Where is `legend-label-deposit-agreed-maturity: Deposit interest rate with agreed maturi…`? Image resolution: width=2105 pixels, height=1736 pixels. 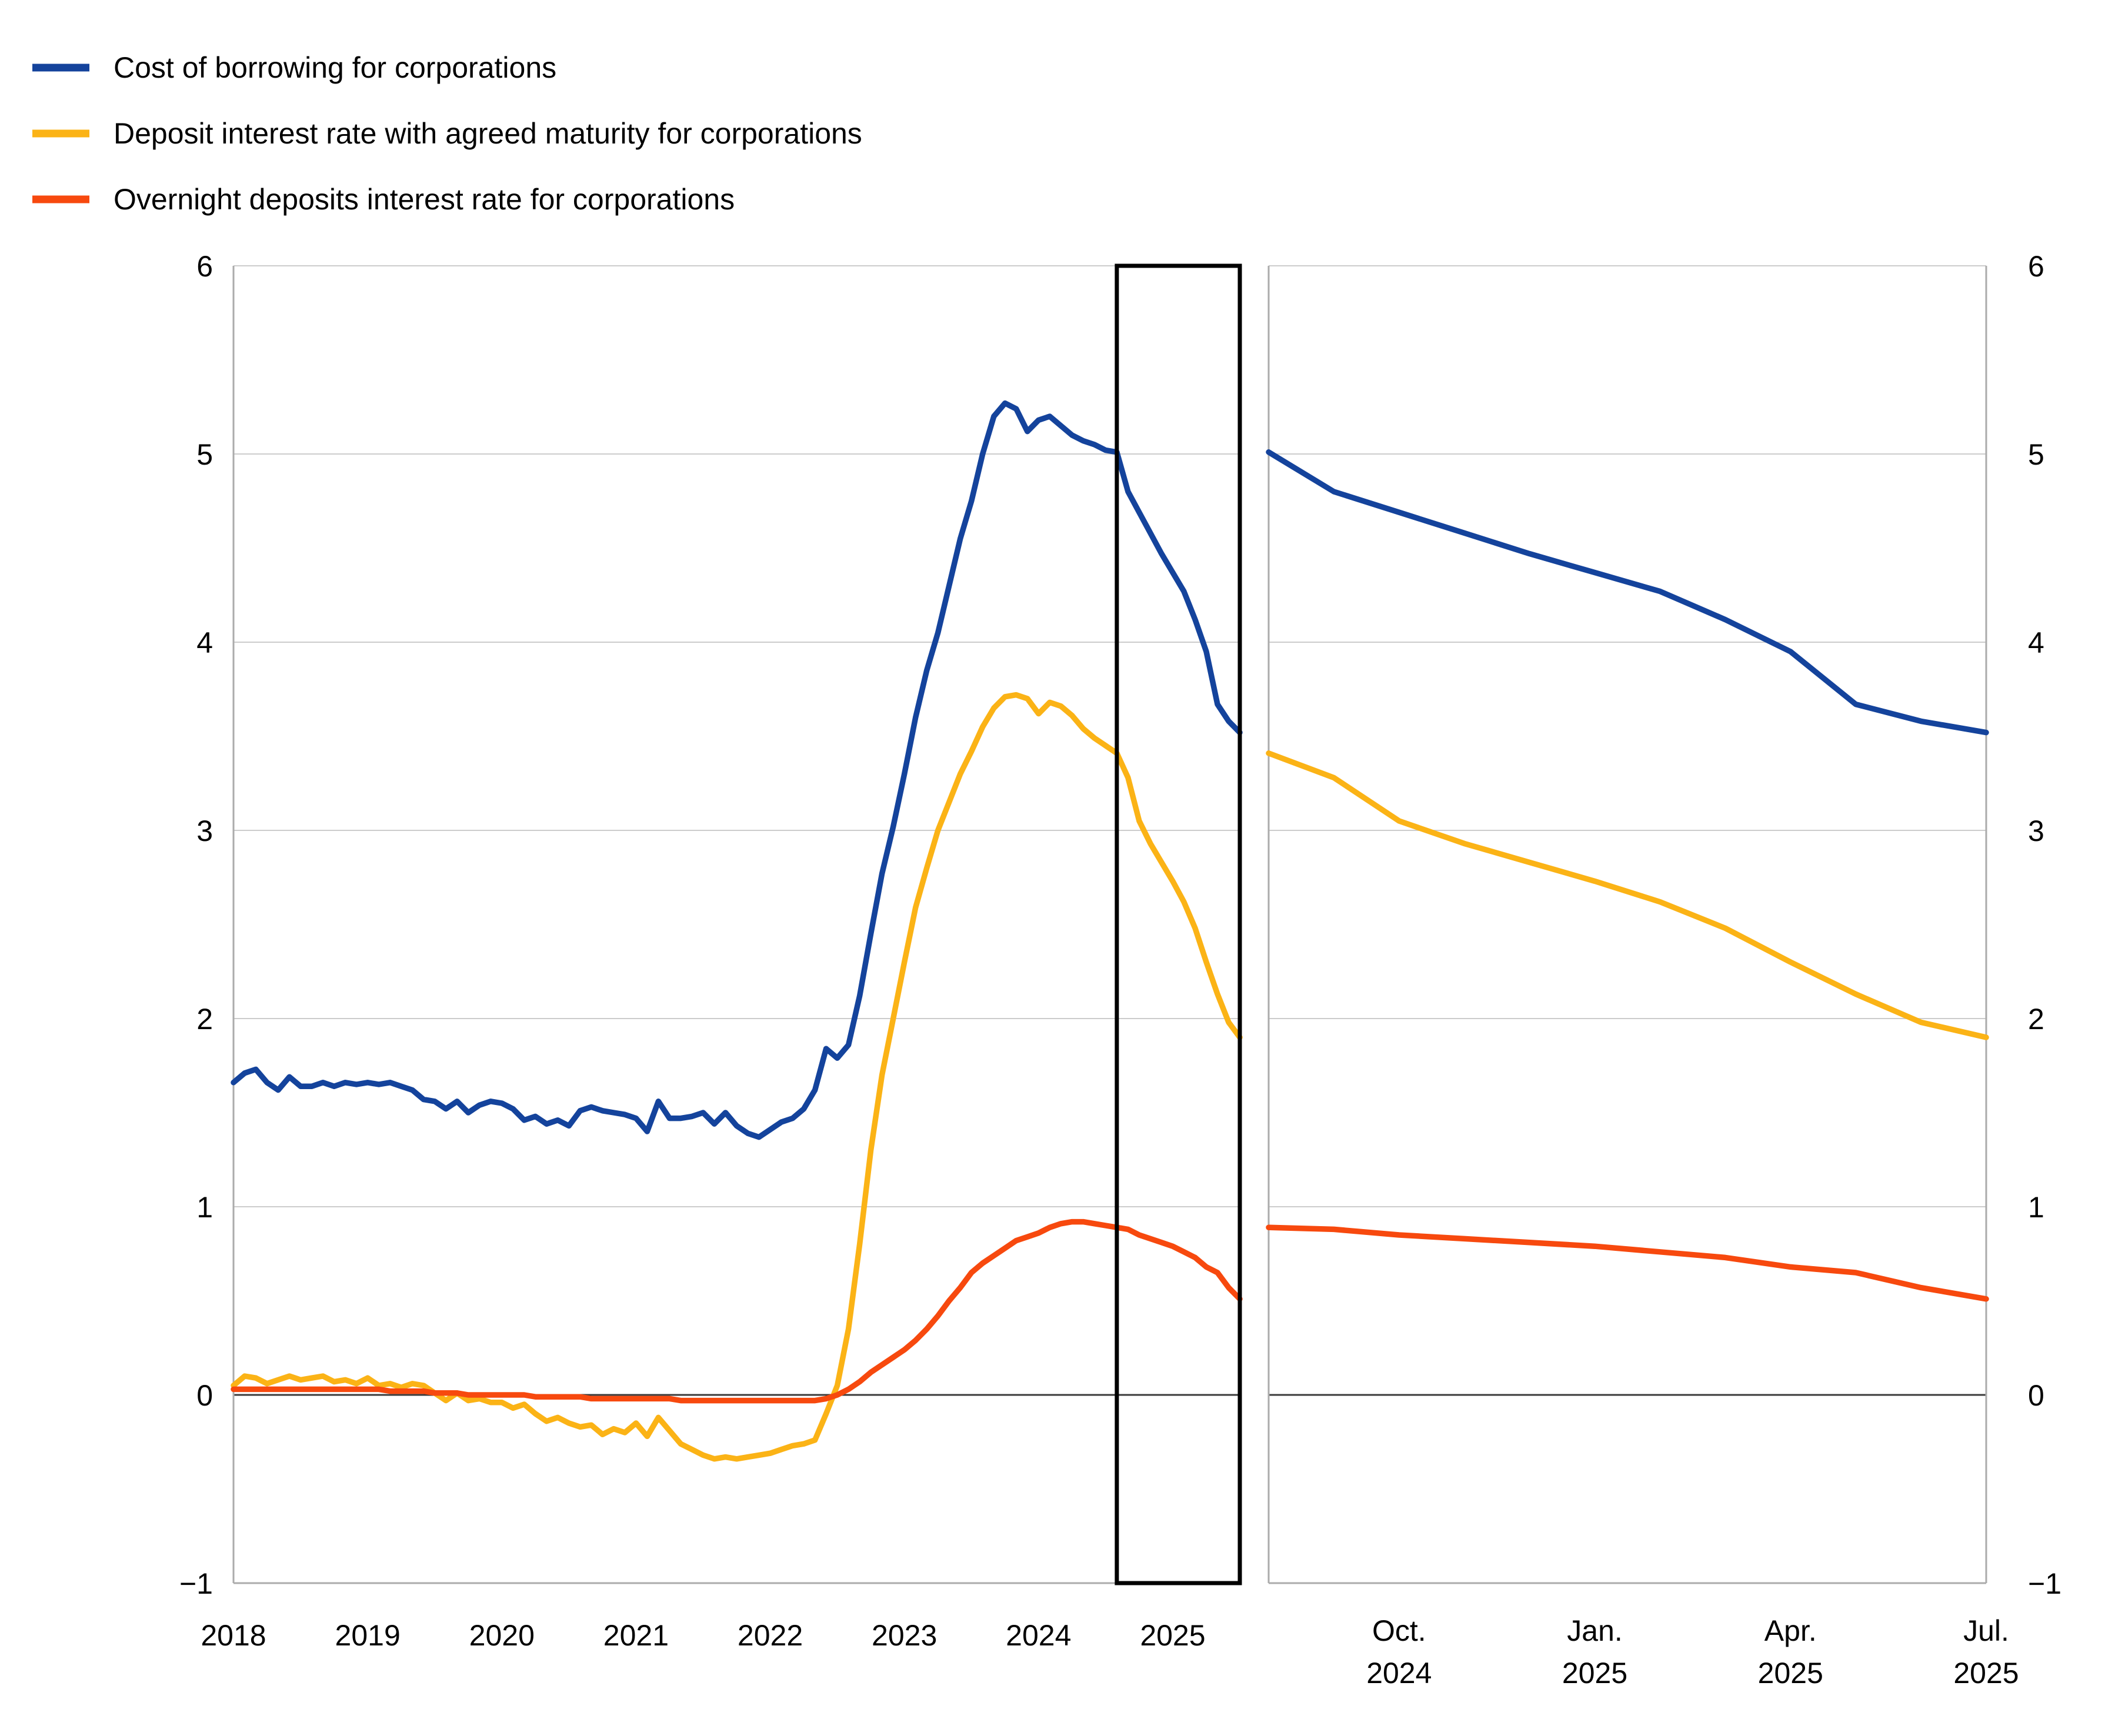 legend-label-deposit-agreed-maturity: Deposit interest rate with agreed maturi… is located at coordinates (488, 133).